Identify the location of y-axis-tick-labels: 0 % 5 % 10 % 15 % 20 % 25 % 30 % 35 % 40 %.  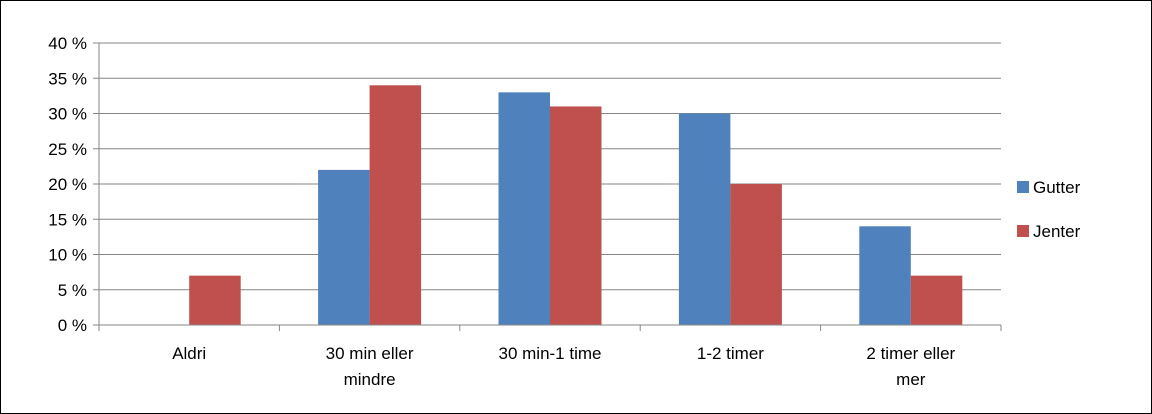
(67, 184).